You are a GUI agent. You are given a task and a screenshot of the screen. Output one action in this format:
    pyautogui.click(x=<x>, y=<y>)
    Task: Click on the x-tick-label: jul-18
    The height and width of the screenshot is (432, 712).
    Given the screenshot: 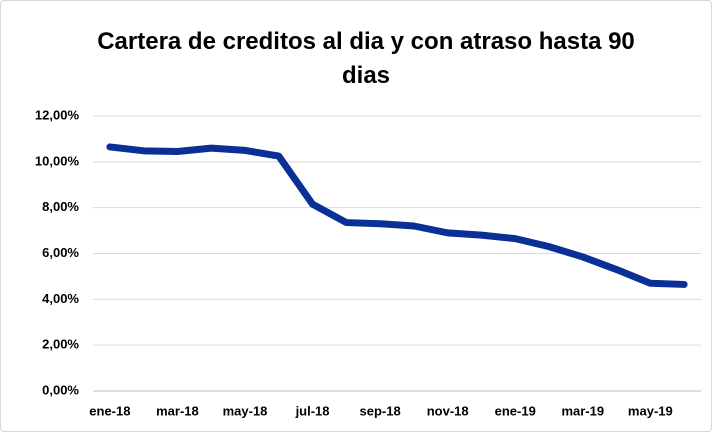 What is the action you would take?
    pyautogui.click(x=312, y=410)
    